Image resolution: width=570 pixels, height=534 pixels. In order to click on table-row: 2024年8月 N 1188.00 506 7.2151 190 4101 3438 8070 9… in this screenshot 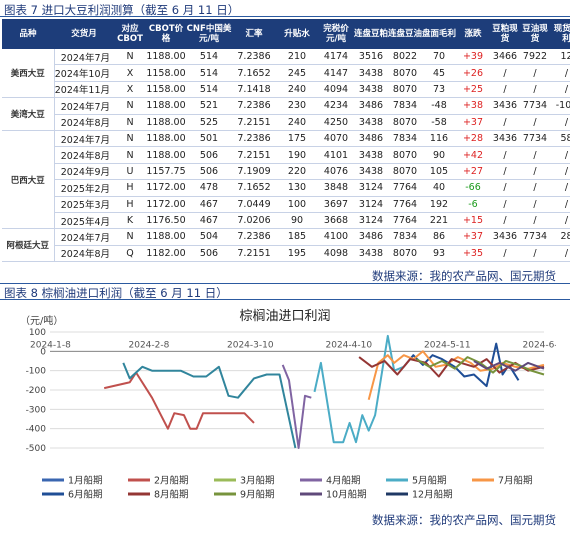, I will do `click(286, 155)`.